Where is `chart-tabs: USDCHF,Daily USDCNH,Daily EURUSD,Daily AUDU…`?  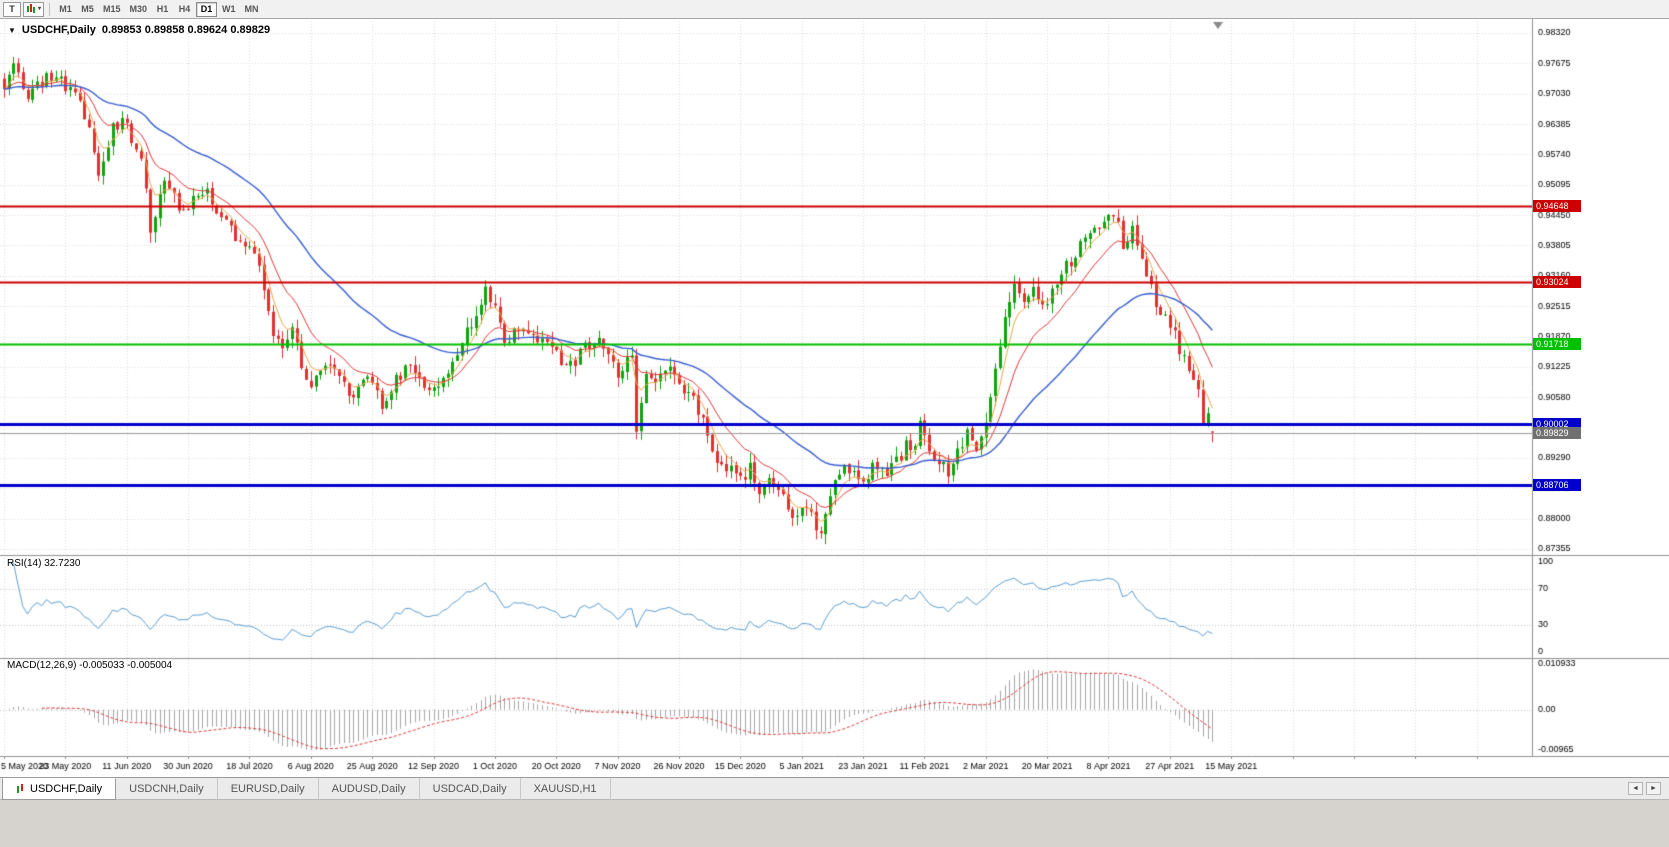 chart-tabs: USDCHF,Daily USDCNH,Daily EURUSD,Daily AUDU… is located at coordinates (305, 789).